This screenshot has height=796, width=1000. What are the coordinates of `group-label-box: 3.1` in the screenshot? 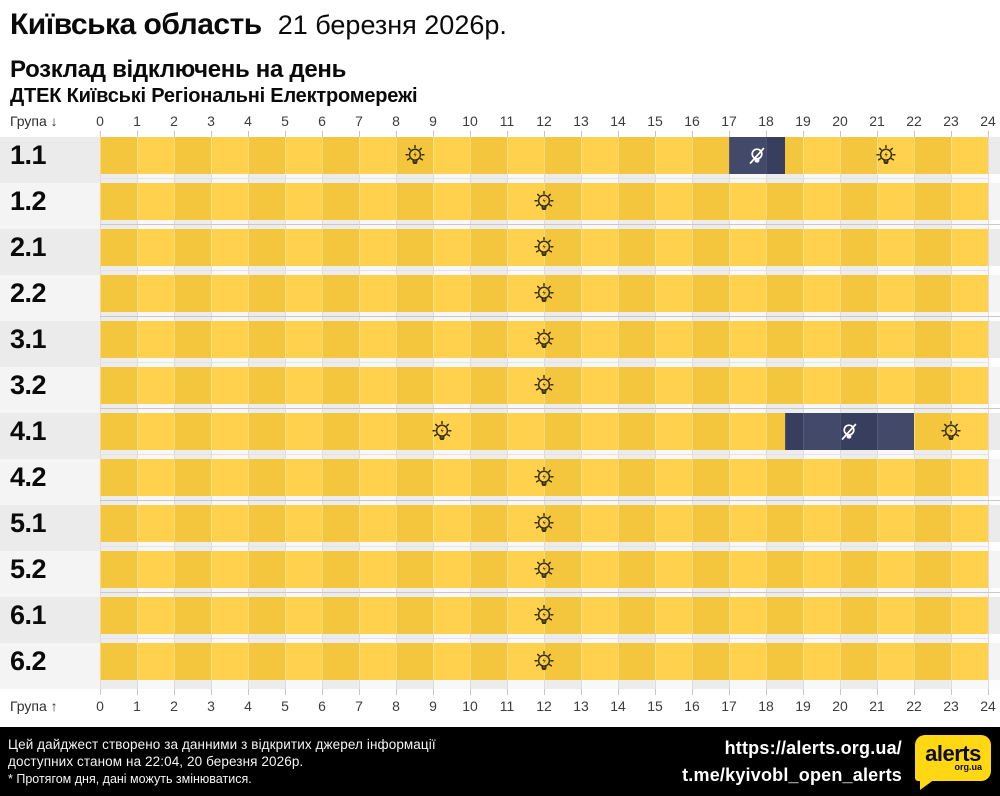 It's located at (50, 344).